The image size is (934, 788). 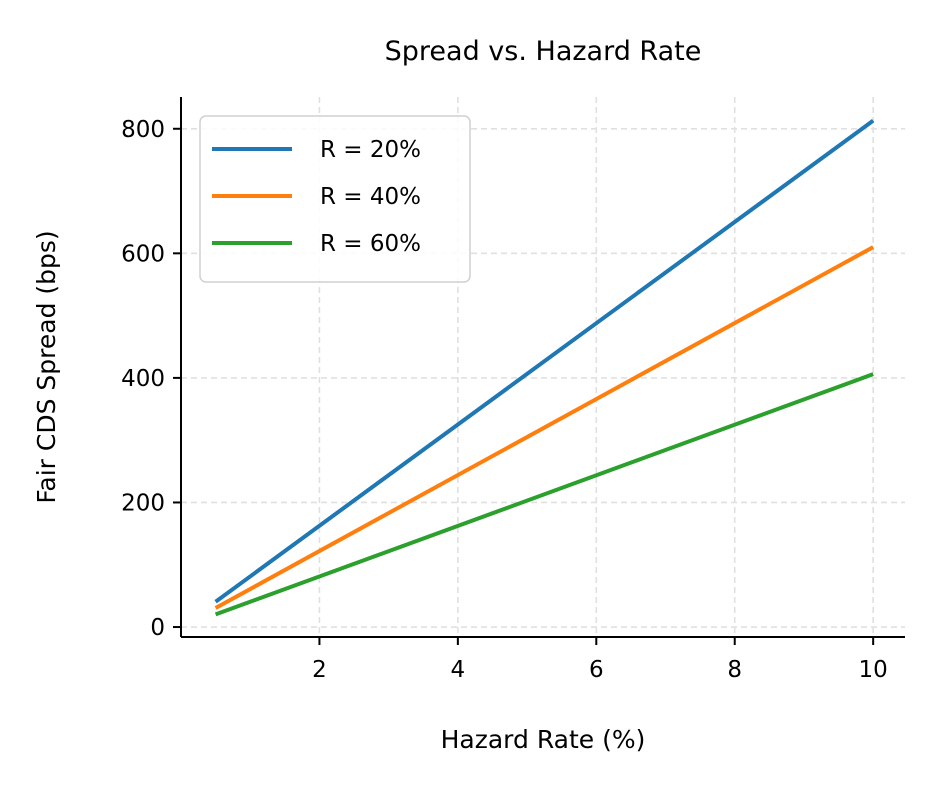 What do you see at coordinates (143, 130) in the screenshot?
I see `y-tick-label: 800` at bounding box center [143, 130].